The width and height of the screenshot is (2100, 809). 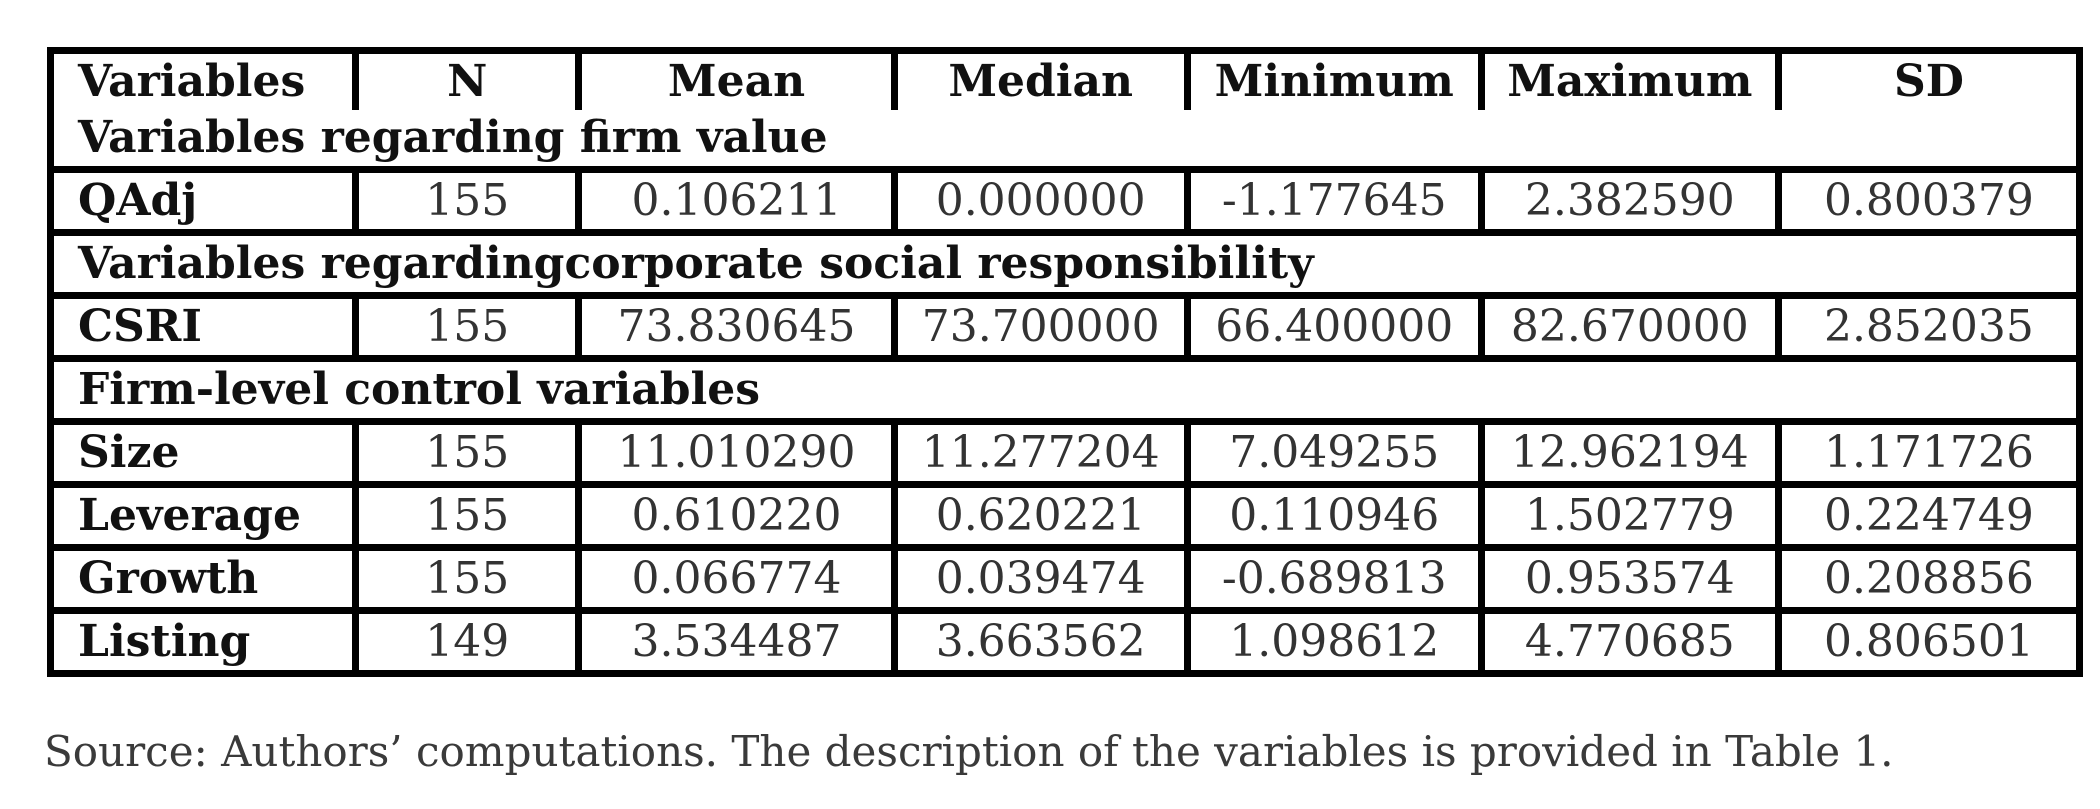 I want to click on header-sd: SD, so click(x=1928, y=81).